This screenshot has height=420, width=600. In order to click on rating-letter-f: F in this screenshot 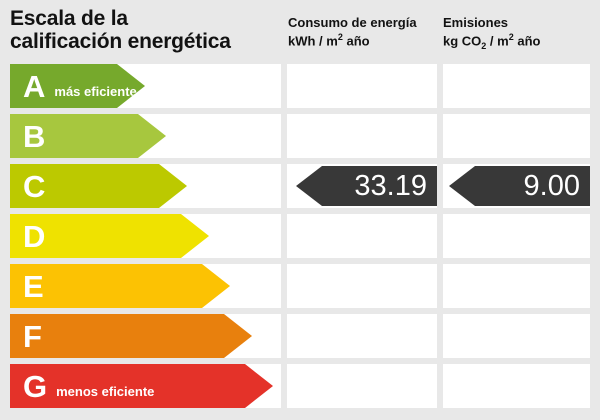, I will do `click(32, 336)`.